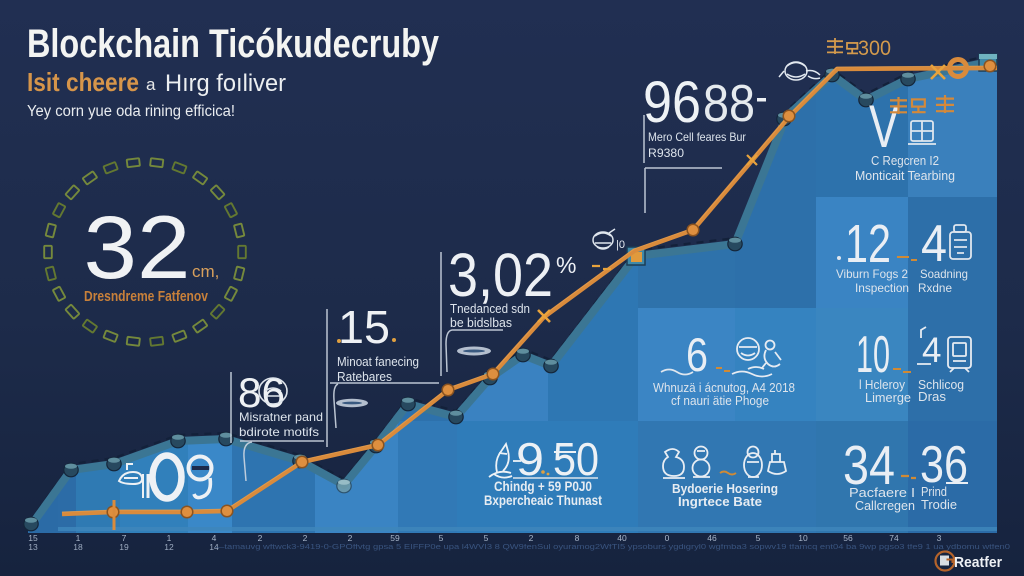 This screenshot has height=576, width=1024. Describe the element at coordinates (214, 547) in the screenshot. I see `svg-text: 14` at that location.